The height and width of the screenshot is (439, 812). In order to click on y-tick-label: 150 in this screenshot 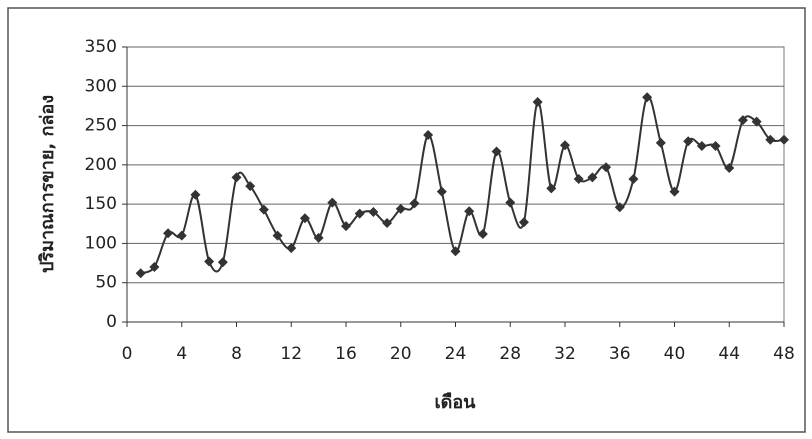, I will do `click(101, 204)`.